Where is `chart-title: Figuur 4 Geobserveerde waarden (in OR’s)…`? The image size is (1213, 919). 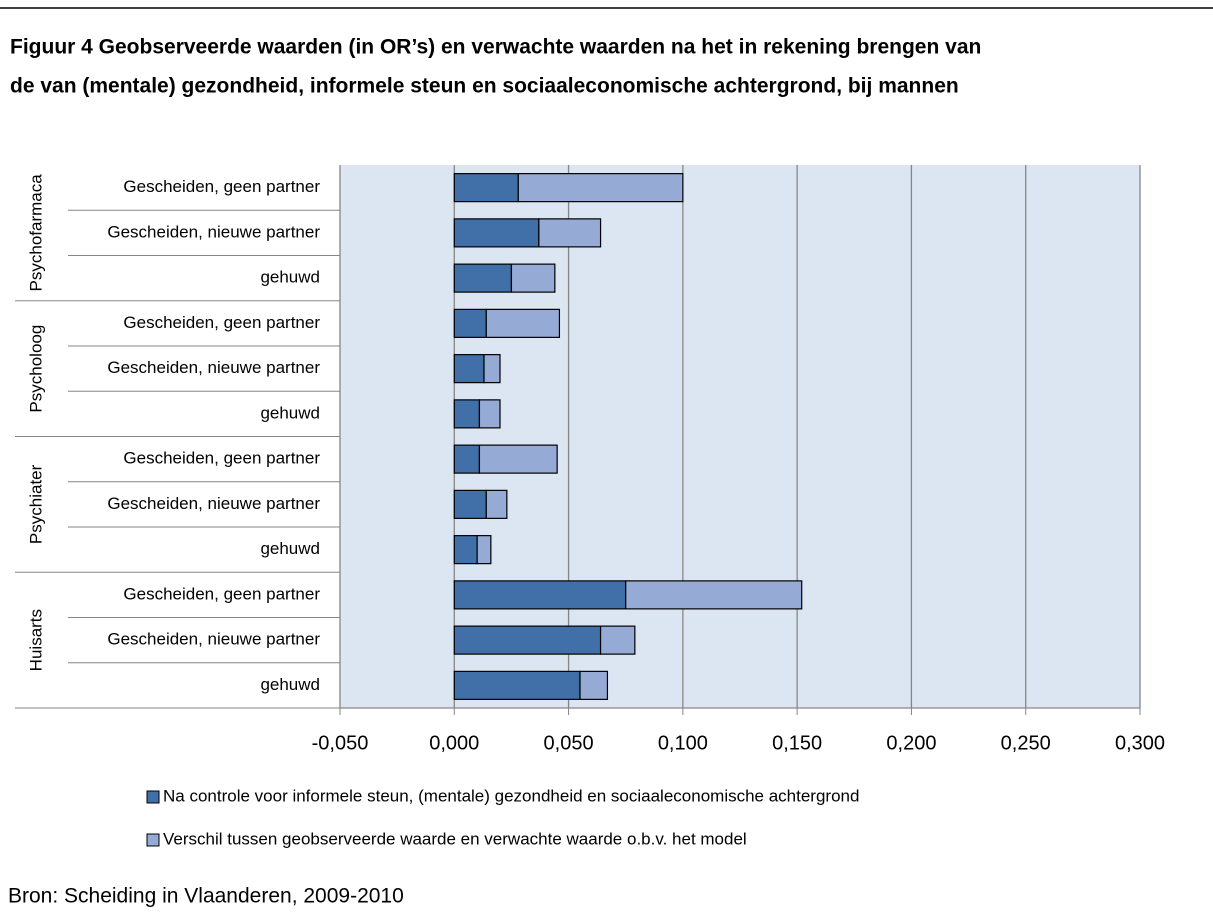
chart-title: Figuur 4 Geobserveerde waarden (in OR’s)… is located at coordinates (495, 47).